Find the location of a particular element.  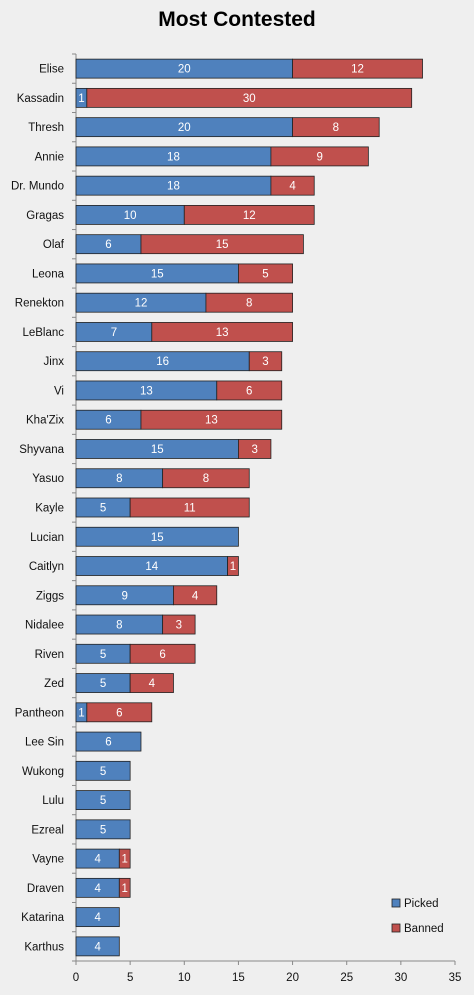

category-label: Kayle is located at coordinates (49, 509).